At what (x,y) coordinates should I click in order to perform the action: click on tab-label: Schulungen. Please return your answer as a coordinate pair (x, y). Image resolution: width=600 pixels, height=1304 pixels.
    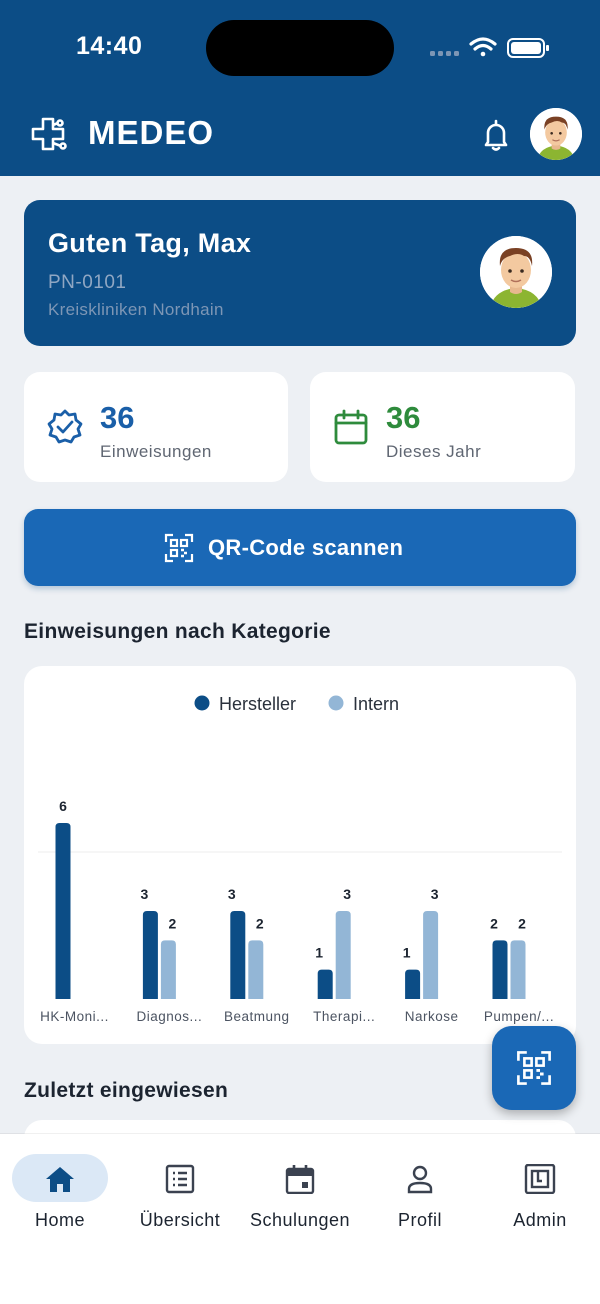
    Looking at the image, I should click on (300, 1220).